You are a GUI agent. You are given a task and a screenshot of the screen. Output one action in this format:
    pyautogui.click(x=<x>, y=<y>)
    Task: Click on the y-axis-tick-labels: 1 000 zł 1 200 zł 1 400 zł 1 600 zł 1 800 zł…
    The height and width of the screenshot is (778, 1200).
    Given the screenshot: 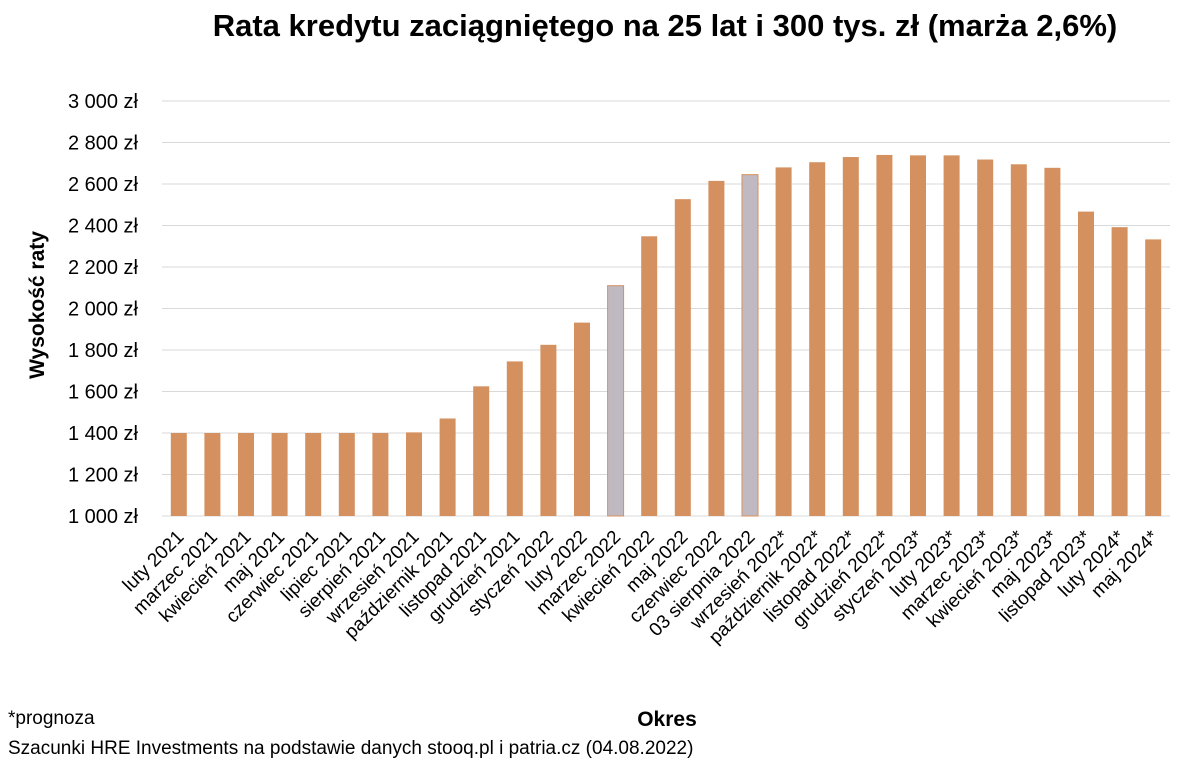 What is the action you would take?
    pyautogui.click(x=103, y=309)
    